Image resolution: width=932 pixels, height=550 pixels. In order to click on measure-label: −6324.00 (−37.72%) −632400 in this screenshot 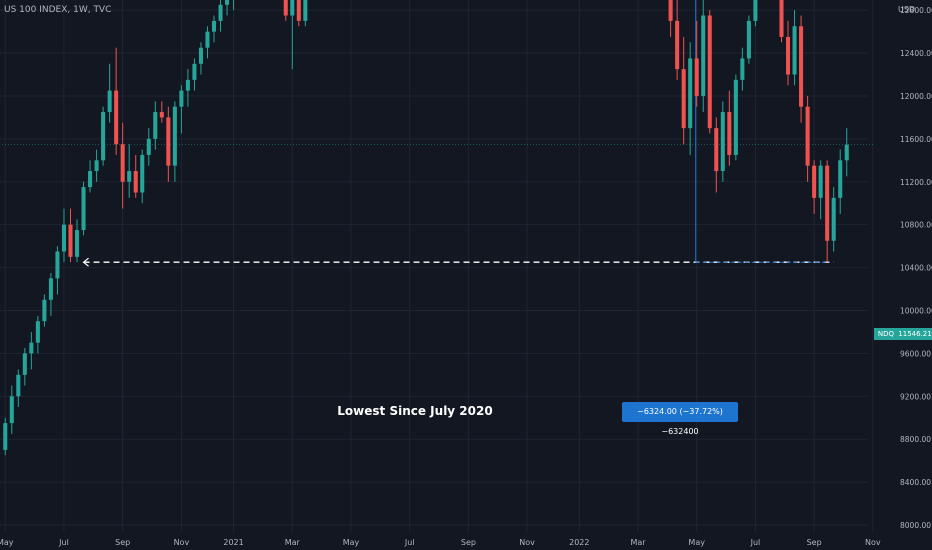, I will do `click(680, 419)`.